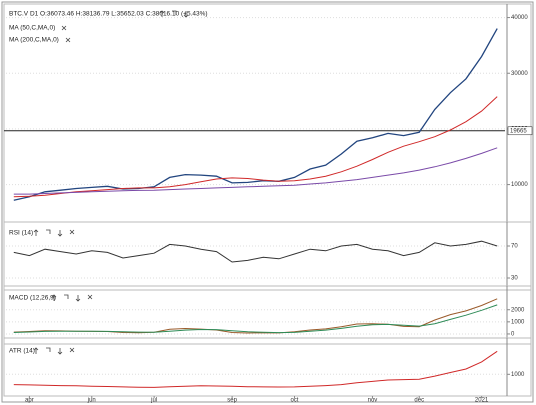  I want to click on y-tick-label: 10000, so click(519, 185).